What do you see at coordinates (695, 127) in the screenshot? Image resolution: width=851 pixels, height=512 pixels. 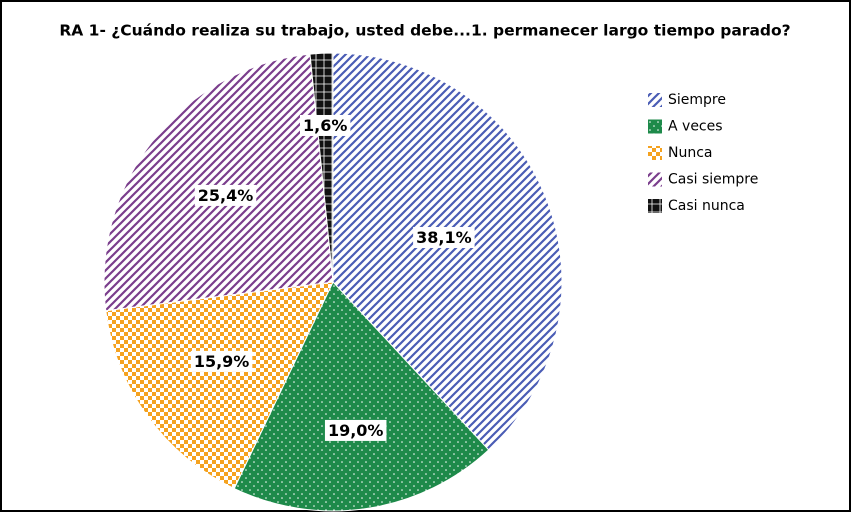 I see `legend-label: A veces` at bounding box center [695, 127].